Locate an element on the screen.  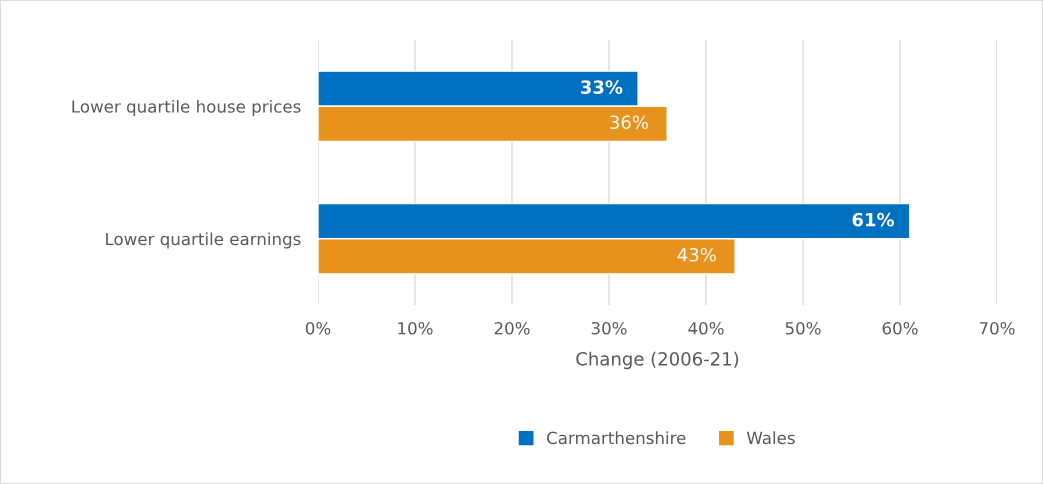
data-label: 61% is located at coordinates (873, 219).